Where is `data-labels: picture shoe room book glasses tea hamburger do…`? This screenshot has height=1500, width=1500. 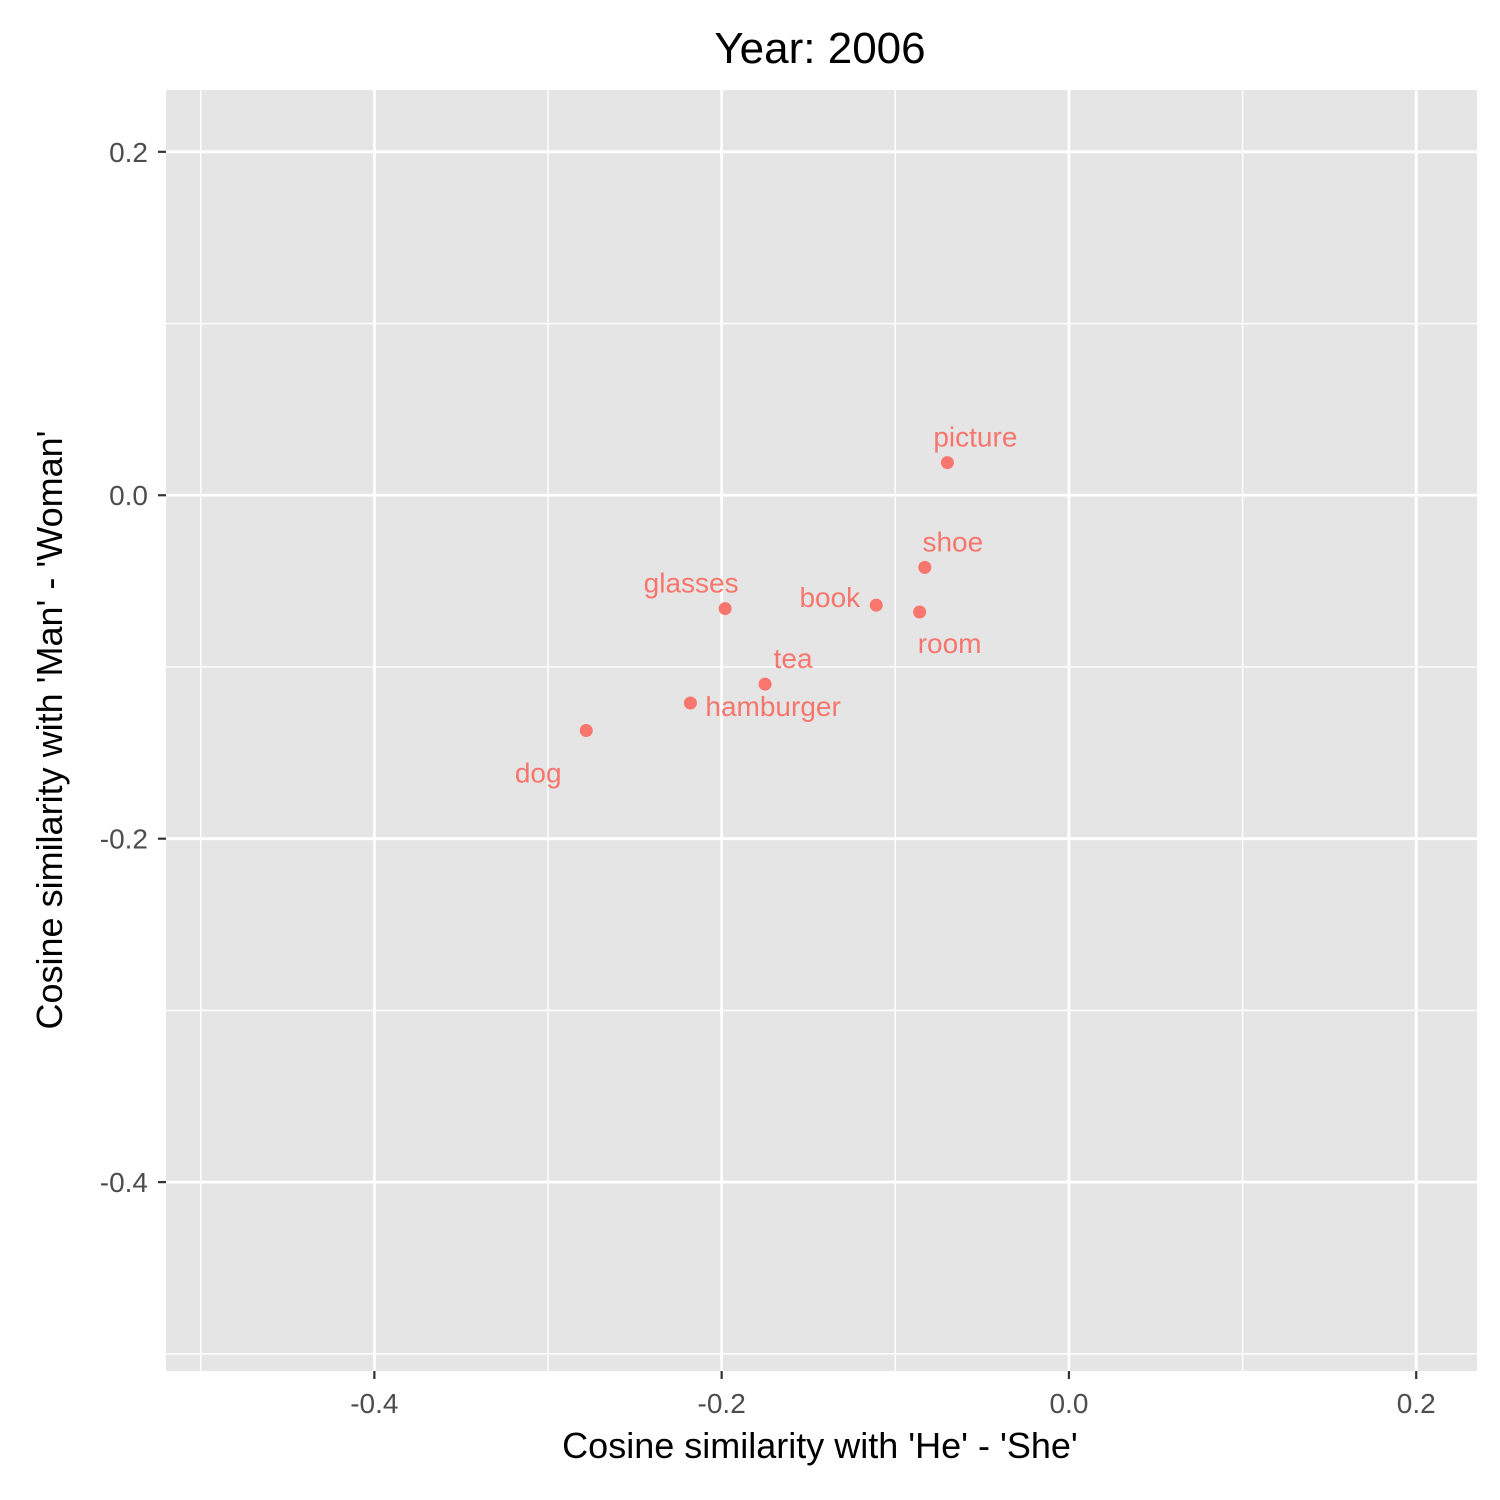 data-labels: picture shoe room book glasses tea hamburger do… is located at coordinates (766, 605).